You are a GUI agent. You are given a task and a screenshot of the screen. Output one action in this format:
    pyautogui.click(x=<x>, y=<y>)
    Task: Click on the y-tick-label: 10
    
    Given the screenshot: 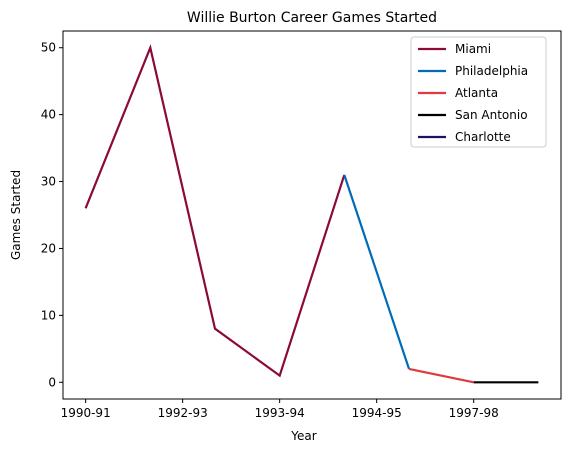 What is the action you would take?
    pyautogui.click(x=48, y=315)
    